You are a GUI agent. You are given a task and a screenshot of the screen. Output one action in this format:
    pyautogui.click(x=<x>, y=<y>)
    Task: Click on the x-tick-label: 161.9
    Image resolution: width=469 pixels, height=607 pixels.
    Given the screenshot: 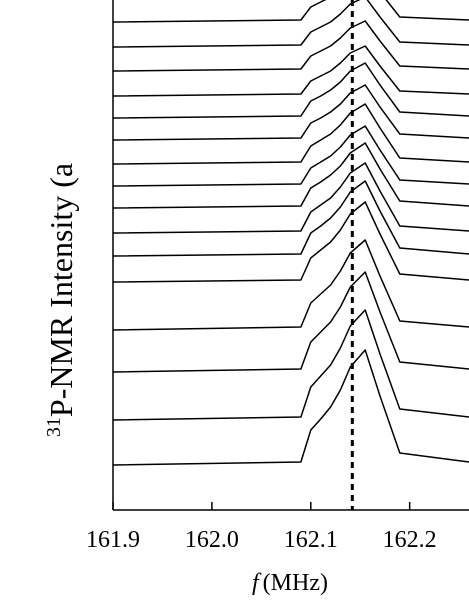 What is the action you would take?
    pyautogui.click(x=113, y=540)
    